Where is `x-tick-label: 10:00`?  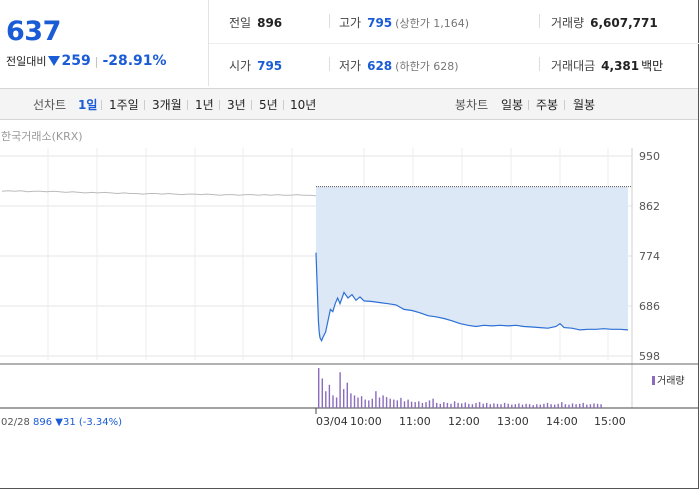
x-tick-label: 10:00 is located at coordinates (366, 421).